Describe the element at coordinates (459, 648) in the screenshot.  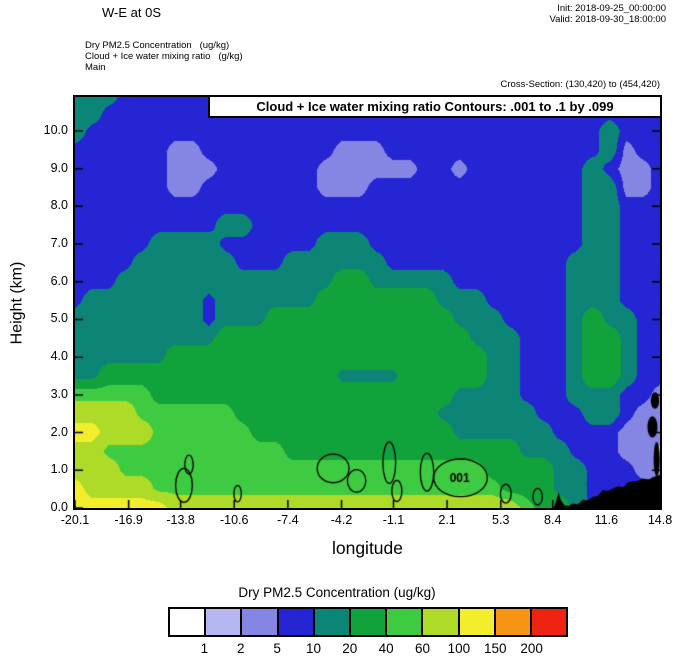
I see `colorbar-tick-label: 100` at that location.